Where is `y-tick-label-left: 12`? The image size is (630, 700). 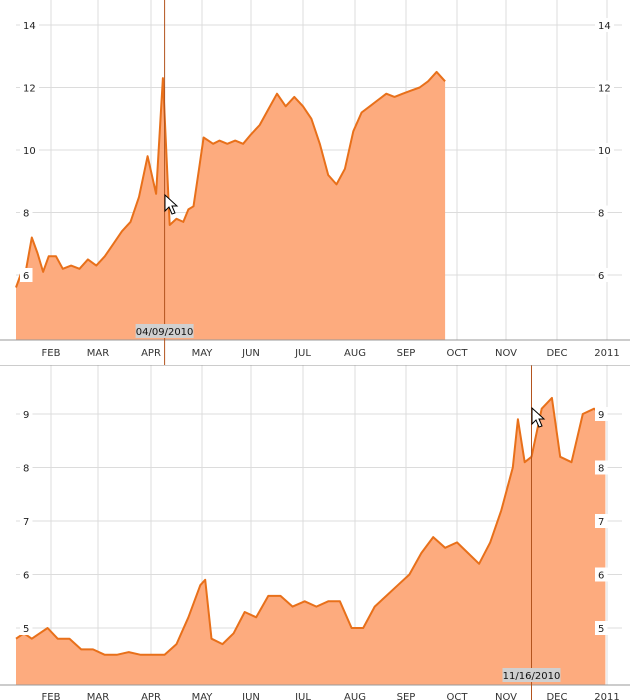
y-tick-label-left: 12 is located at coordinates (29, 89).